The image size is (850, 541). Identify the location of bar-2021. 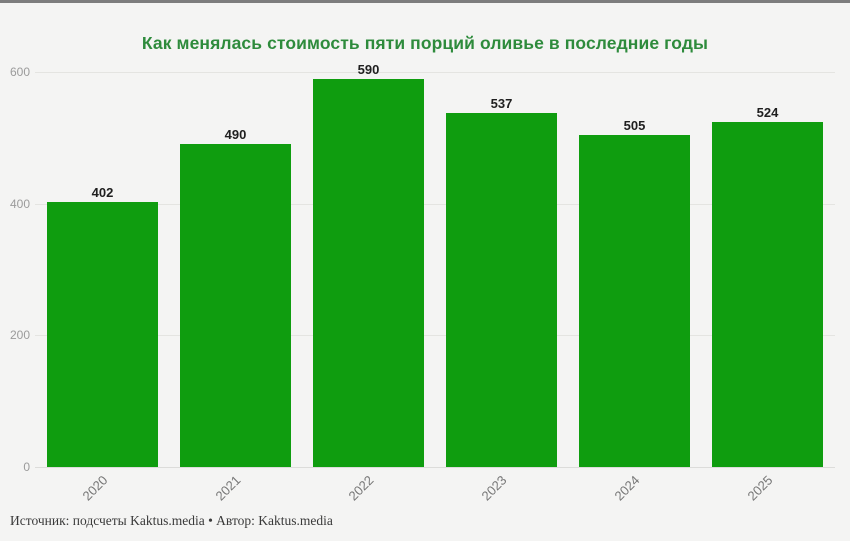
(235, 305).